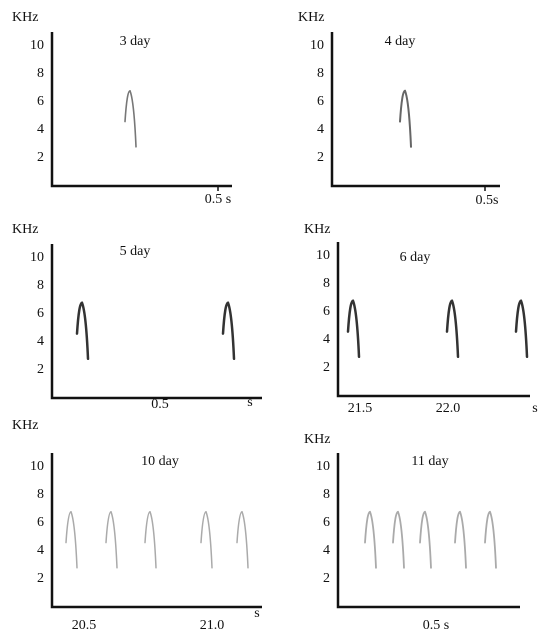 This screenshot has width=546, height=638. Describe the element at coordinates (212, 625) in the screenshot. I see `x-tick-label: 21.0` at that location.